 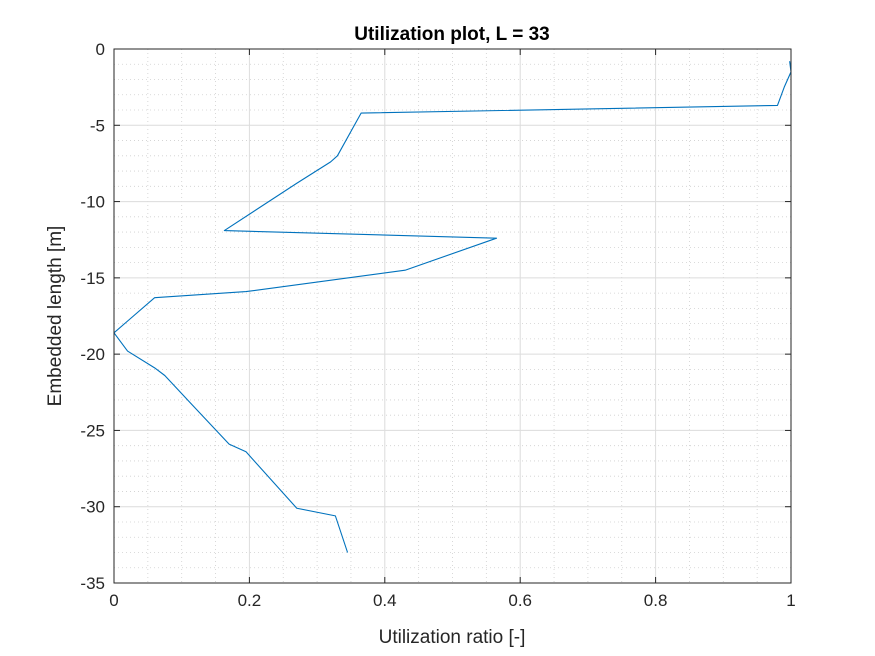 I want to click on x-tick-label: 0, so click(x=113, y=600).